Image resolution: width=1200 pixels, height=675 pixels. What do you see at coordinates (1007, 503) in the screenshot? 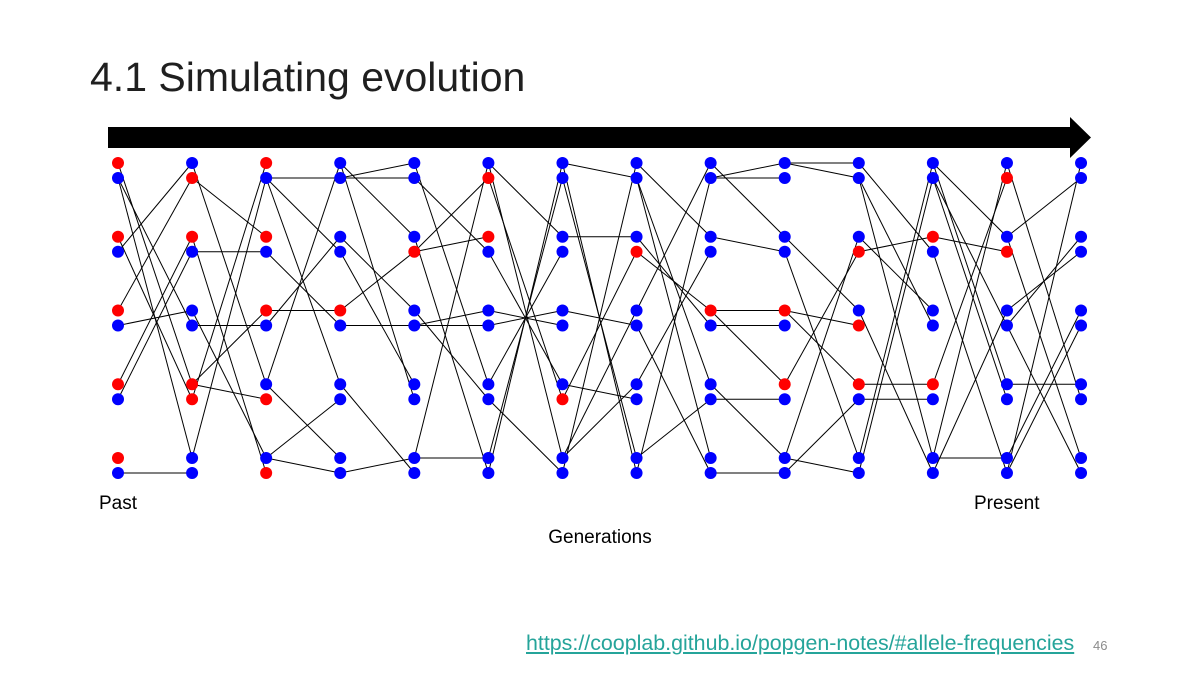
I see `present-label: Present` at bounding box center [1007, 503].